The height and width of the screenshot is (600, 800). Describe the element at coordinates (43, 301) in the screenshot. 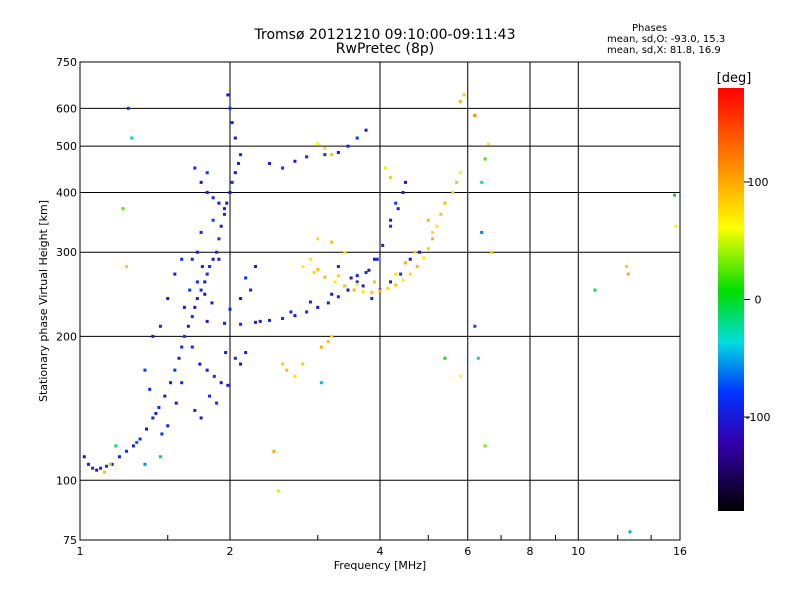

I see `y-axis-label: Stationary phase Virtual Height [km]` at that location.